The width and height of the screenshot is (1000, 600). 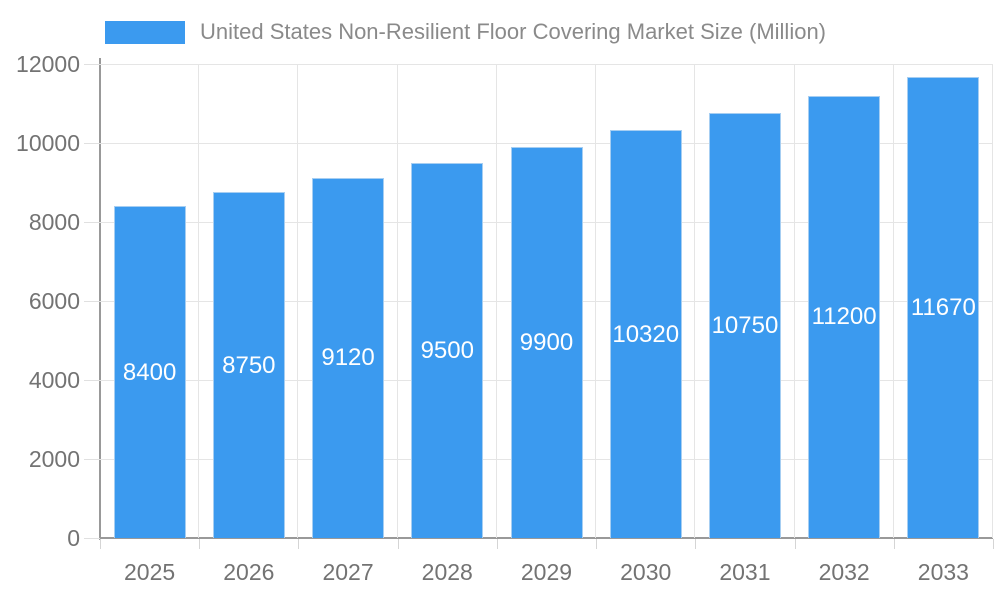 I want to click on bar-value-label: 9900, so click(x=546, y=342).